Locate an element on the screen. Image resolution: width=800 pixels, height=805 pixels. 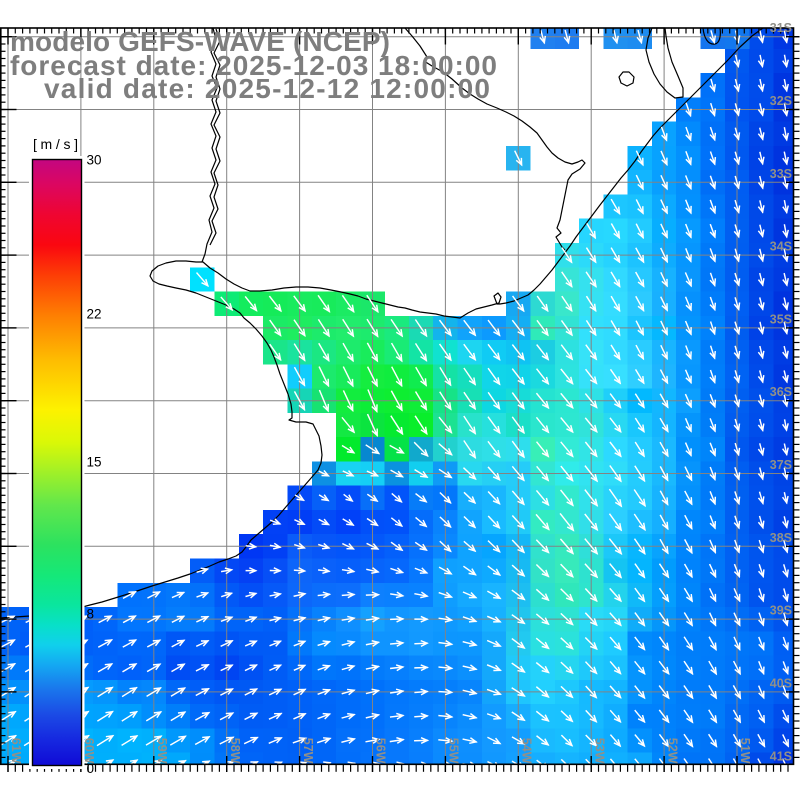
svg-text: 37S is located at coordinates (781, 465).